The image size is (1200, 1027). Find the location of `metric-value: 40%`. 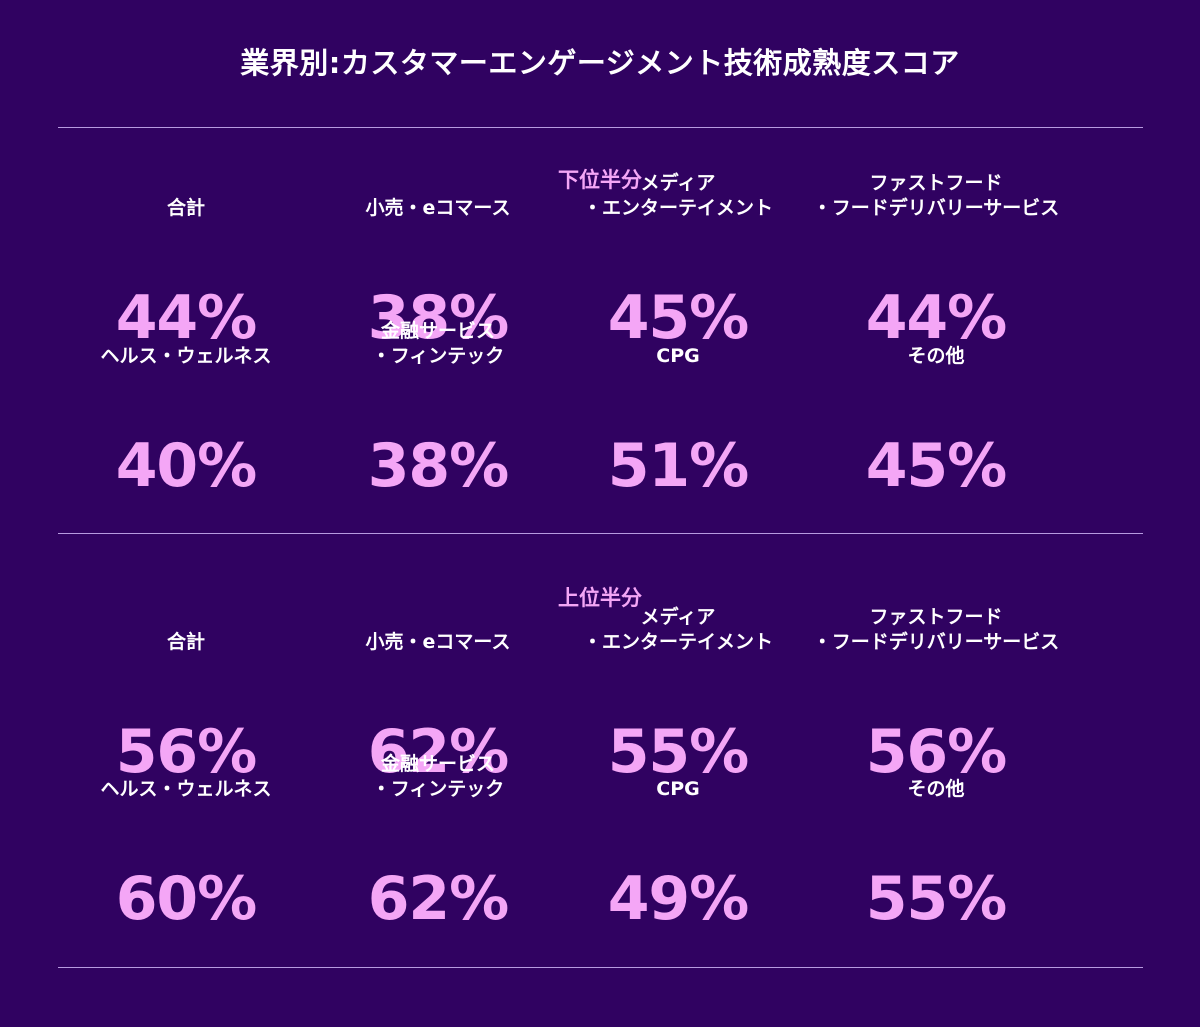

metric-value: 40% is located at coordinates (186, 466).